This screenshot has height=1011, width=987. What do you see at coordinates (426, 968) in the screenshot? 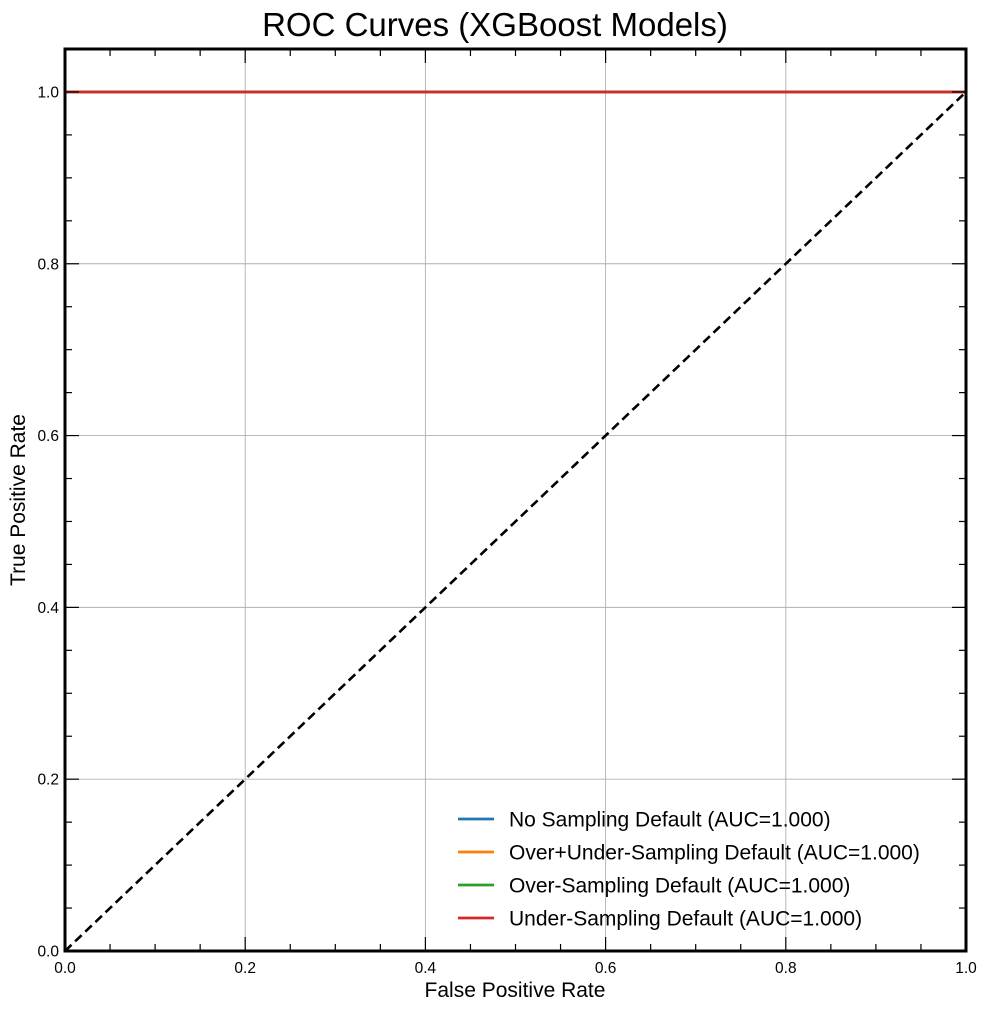
I see `x-tick-label: 0.4` at bounding box center [426, 968].